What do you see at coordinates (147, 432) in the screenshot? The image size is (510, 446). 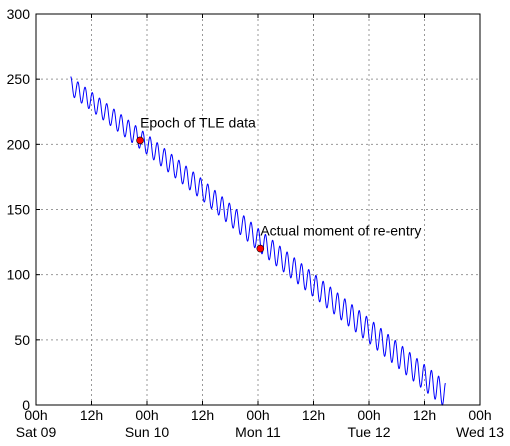 I see `x-tick-date-label: Sun 10` at bounding box center [147, 432].